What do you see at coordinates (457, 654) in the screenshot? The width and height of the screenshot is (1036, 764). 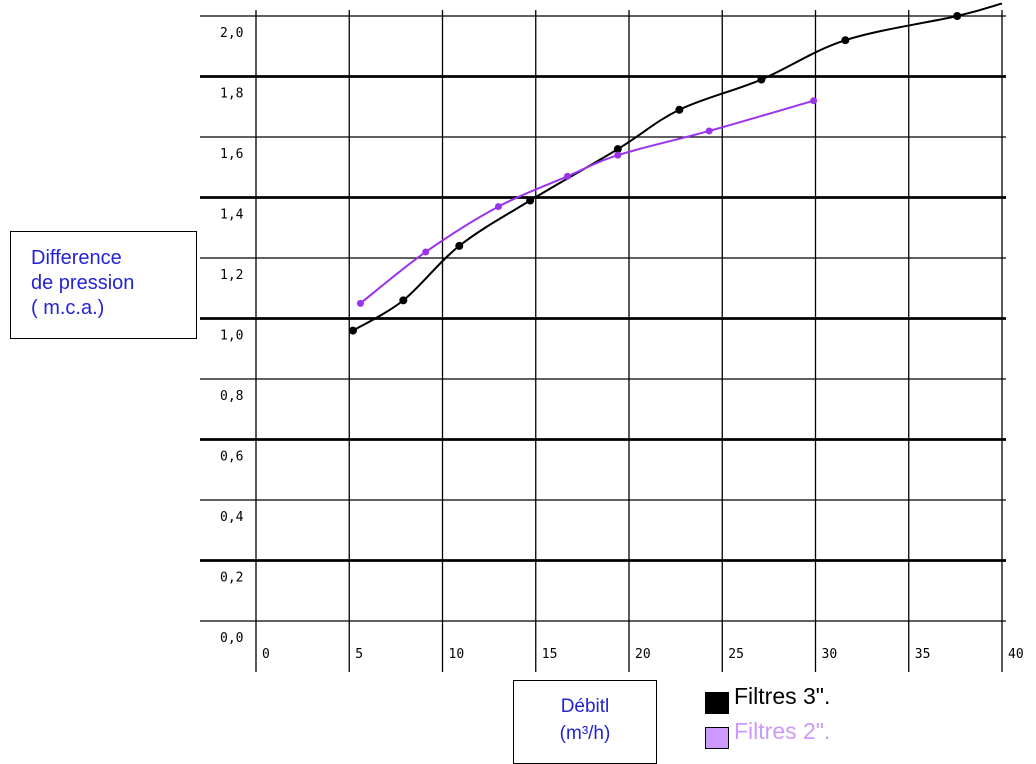 I see `x-tick-label: 10` at bounding box center [457, 654].